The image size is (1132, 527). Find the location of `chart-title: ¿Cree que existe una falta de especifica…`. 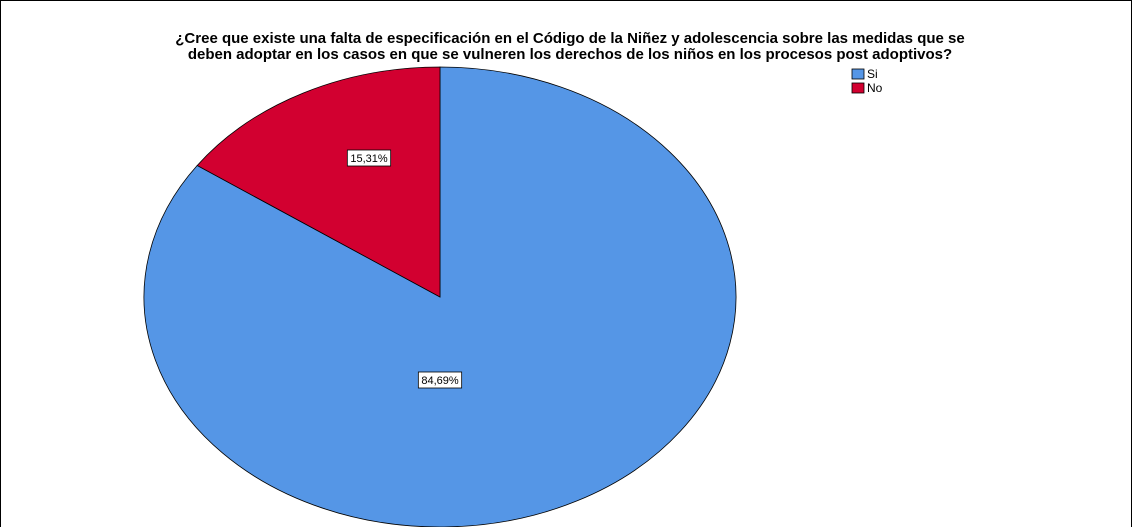

chart-title: ¿Cree que existe una falta de especifica… is located at coordinates (569, 38).